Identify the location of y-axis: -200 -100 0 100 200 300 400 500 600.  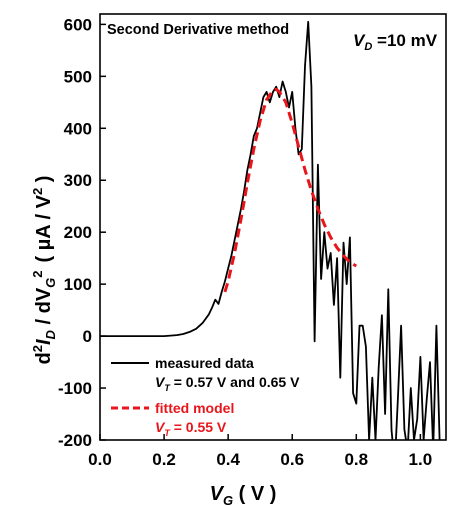
(82, 232).